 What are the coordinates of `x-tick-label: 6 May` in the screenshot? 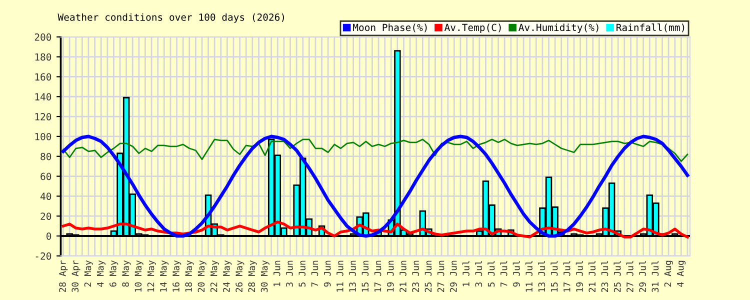 It's located at (114, 273).